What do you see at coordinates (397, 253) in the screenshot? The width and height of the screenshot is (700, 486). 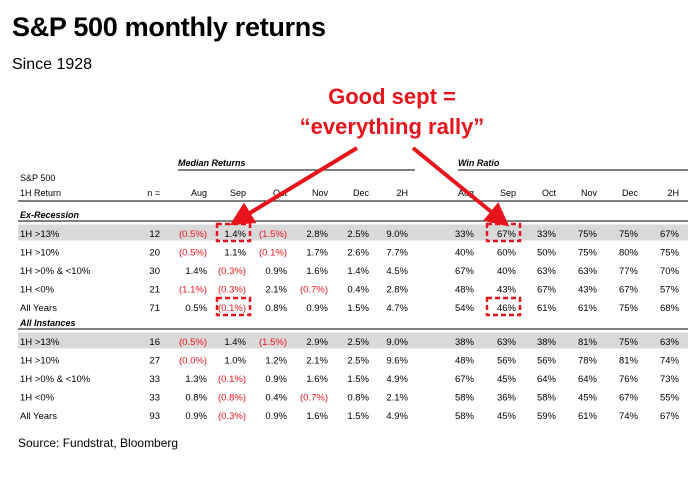 I see `median-cell: 7.7%` at bounding box center [397, 253].